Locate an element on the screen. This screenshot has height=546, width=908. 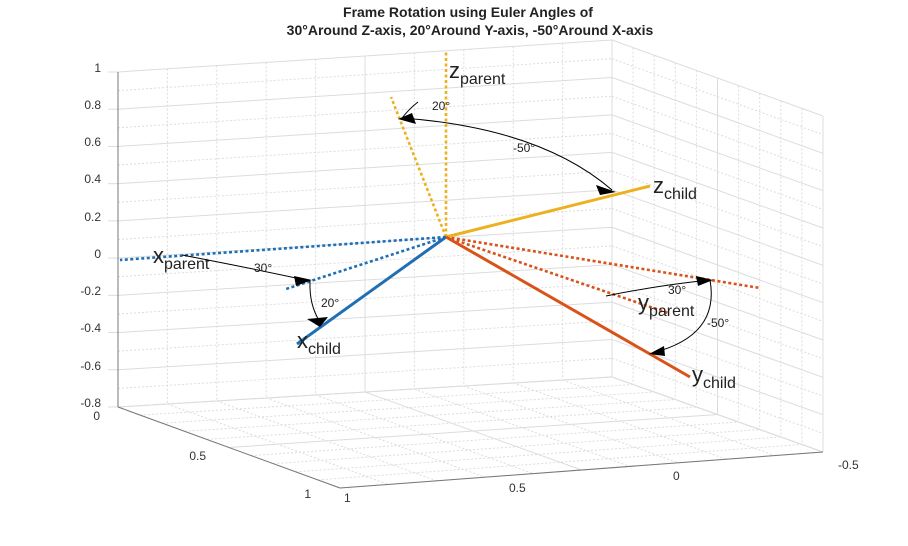
z-tick-label: 0.6 is located at coordinates (92, 142).